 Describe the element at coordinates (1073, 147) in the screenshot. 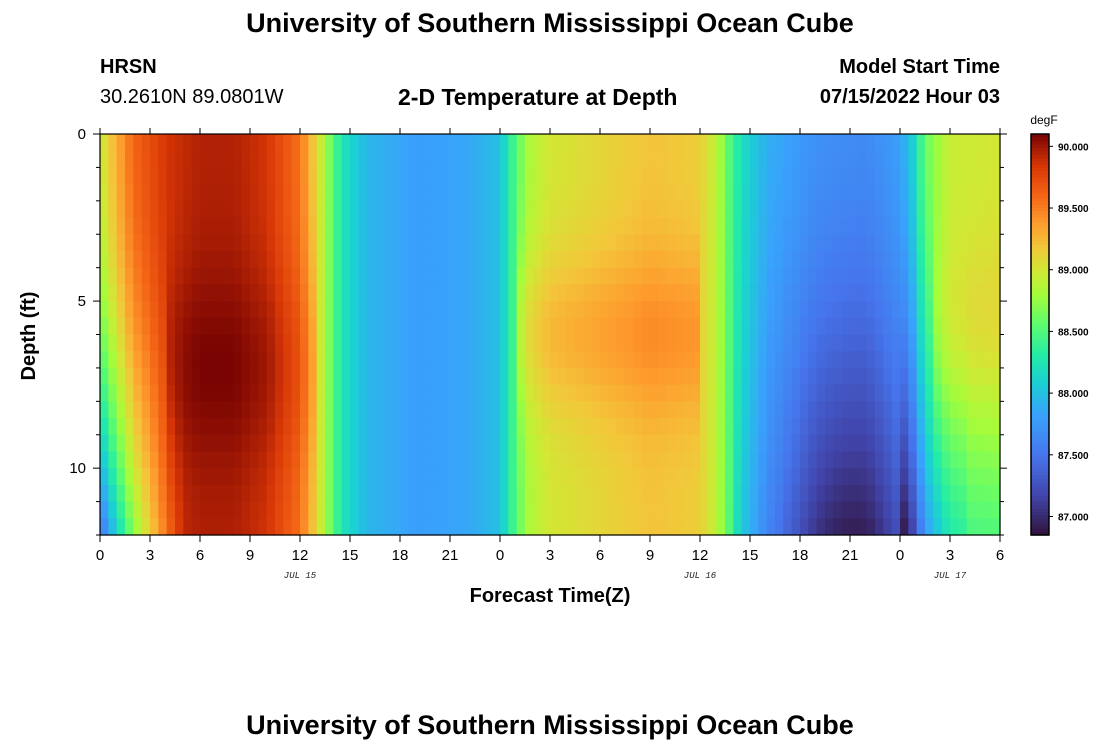

I see `colorbar-tick-label: 90.000` at that location.